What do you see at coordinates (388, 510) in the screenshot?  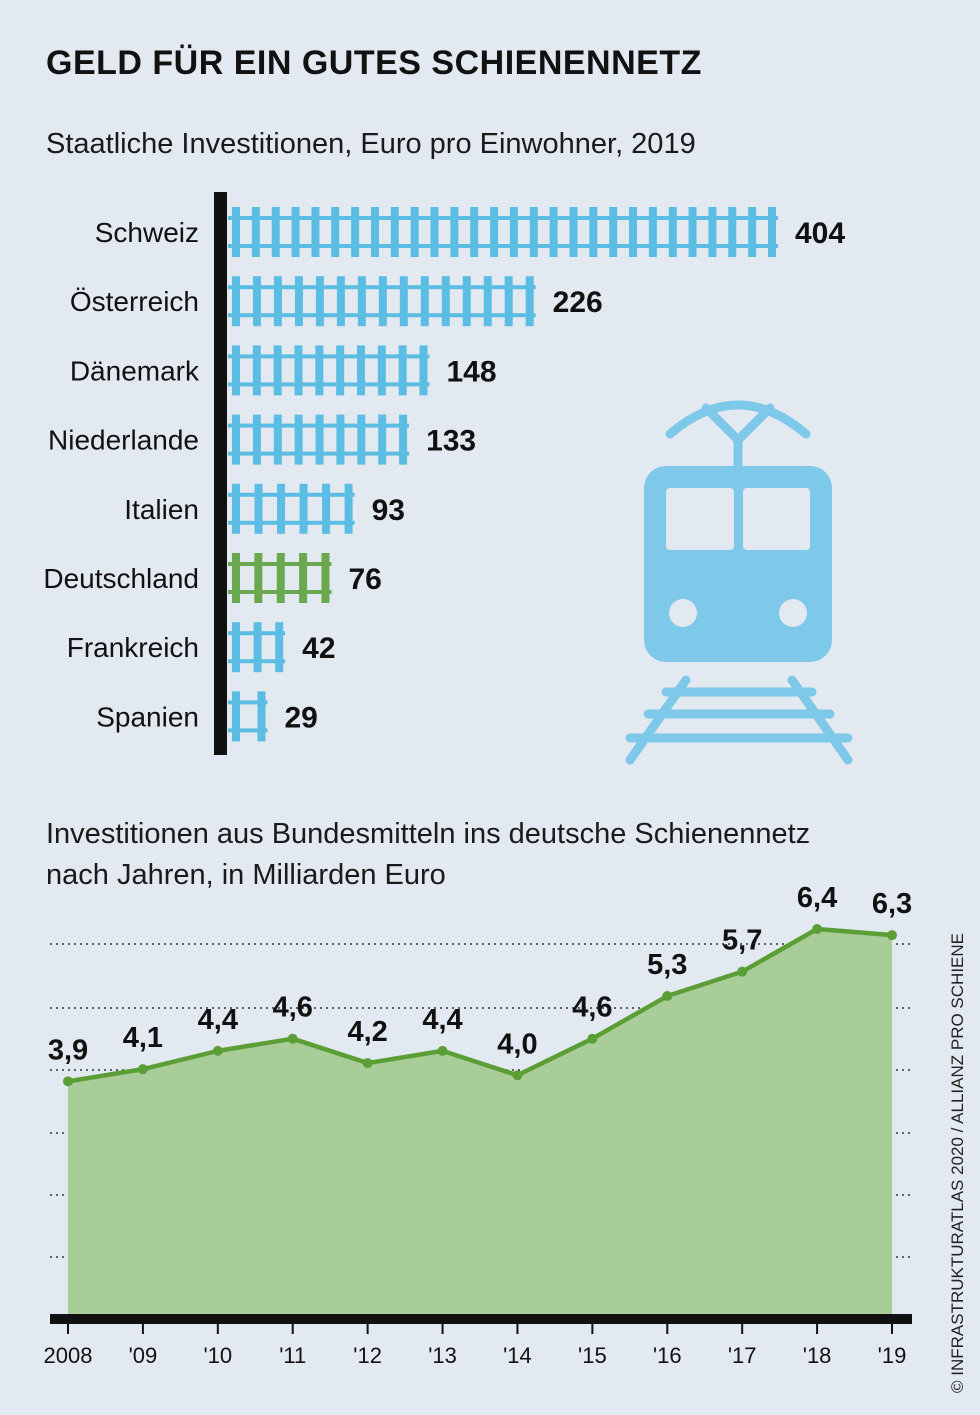 I see `value-label: 93` at bounding box center [388, 510].